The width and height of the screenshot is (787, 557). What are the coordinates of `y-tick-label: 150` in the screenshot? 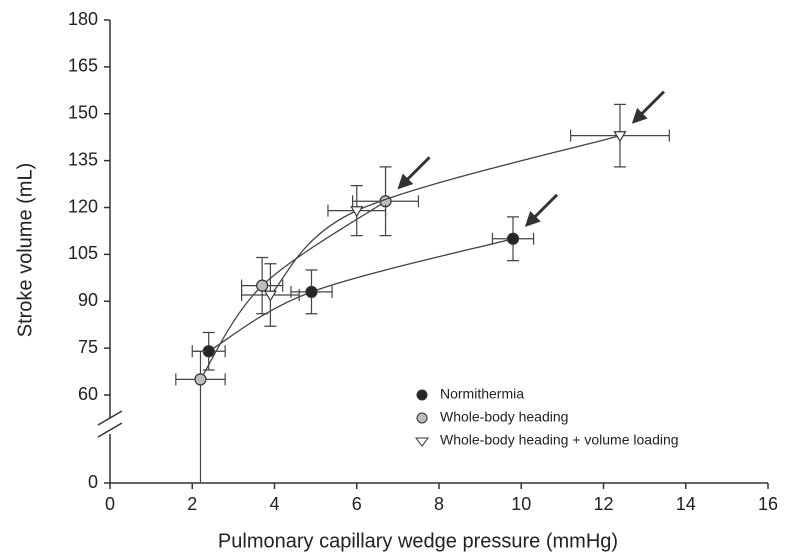 It's located at (83, 113).